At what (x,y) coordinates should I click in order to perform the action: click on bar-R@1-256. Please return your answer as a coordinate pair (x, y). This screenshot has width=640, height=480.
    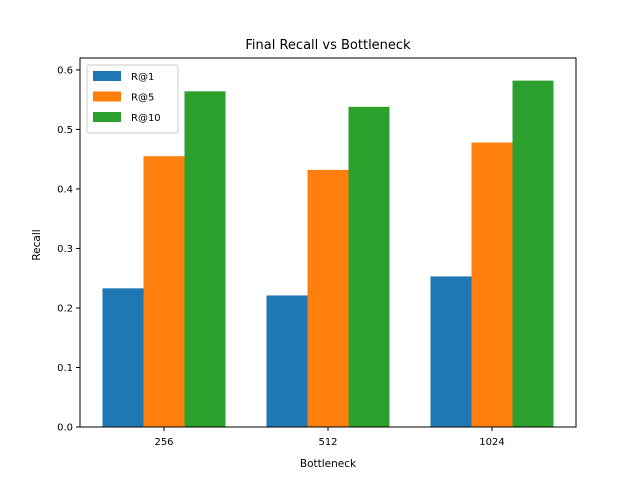
    Looking at the image, I should click on (123, 357).